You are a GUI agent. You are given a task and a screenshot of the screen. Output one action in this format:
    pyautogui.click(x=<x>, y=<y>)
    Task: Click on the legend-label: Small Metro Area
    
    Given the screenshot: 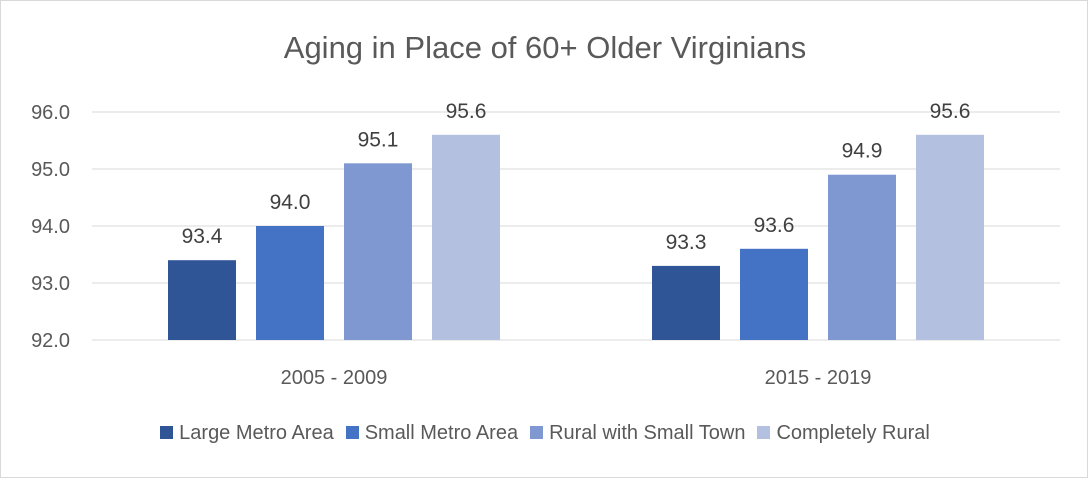 What is the action you would take?
    pyautogui.click(x=441, y=433)
    